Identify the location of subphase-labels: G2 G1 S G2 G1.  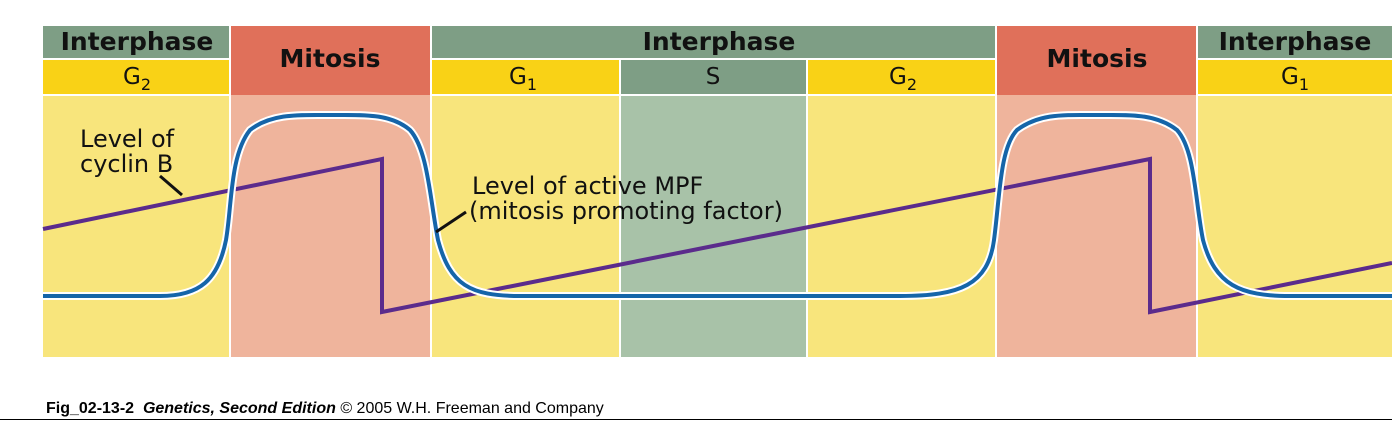
(716, 79).